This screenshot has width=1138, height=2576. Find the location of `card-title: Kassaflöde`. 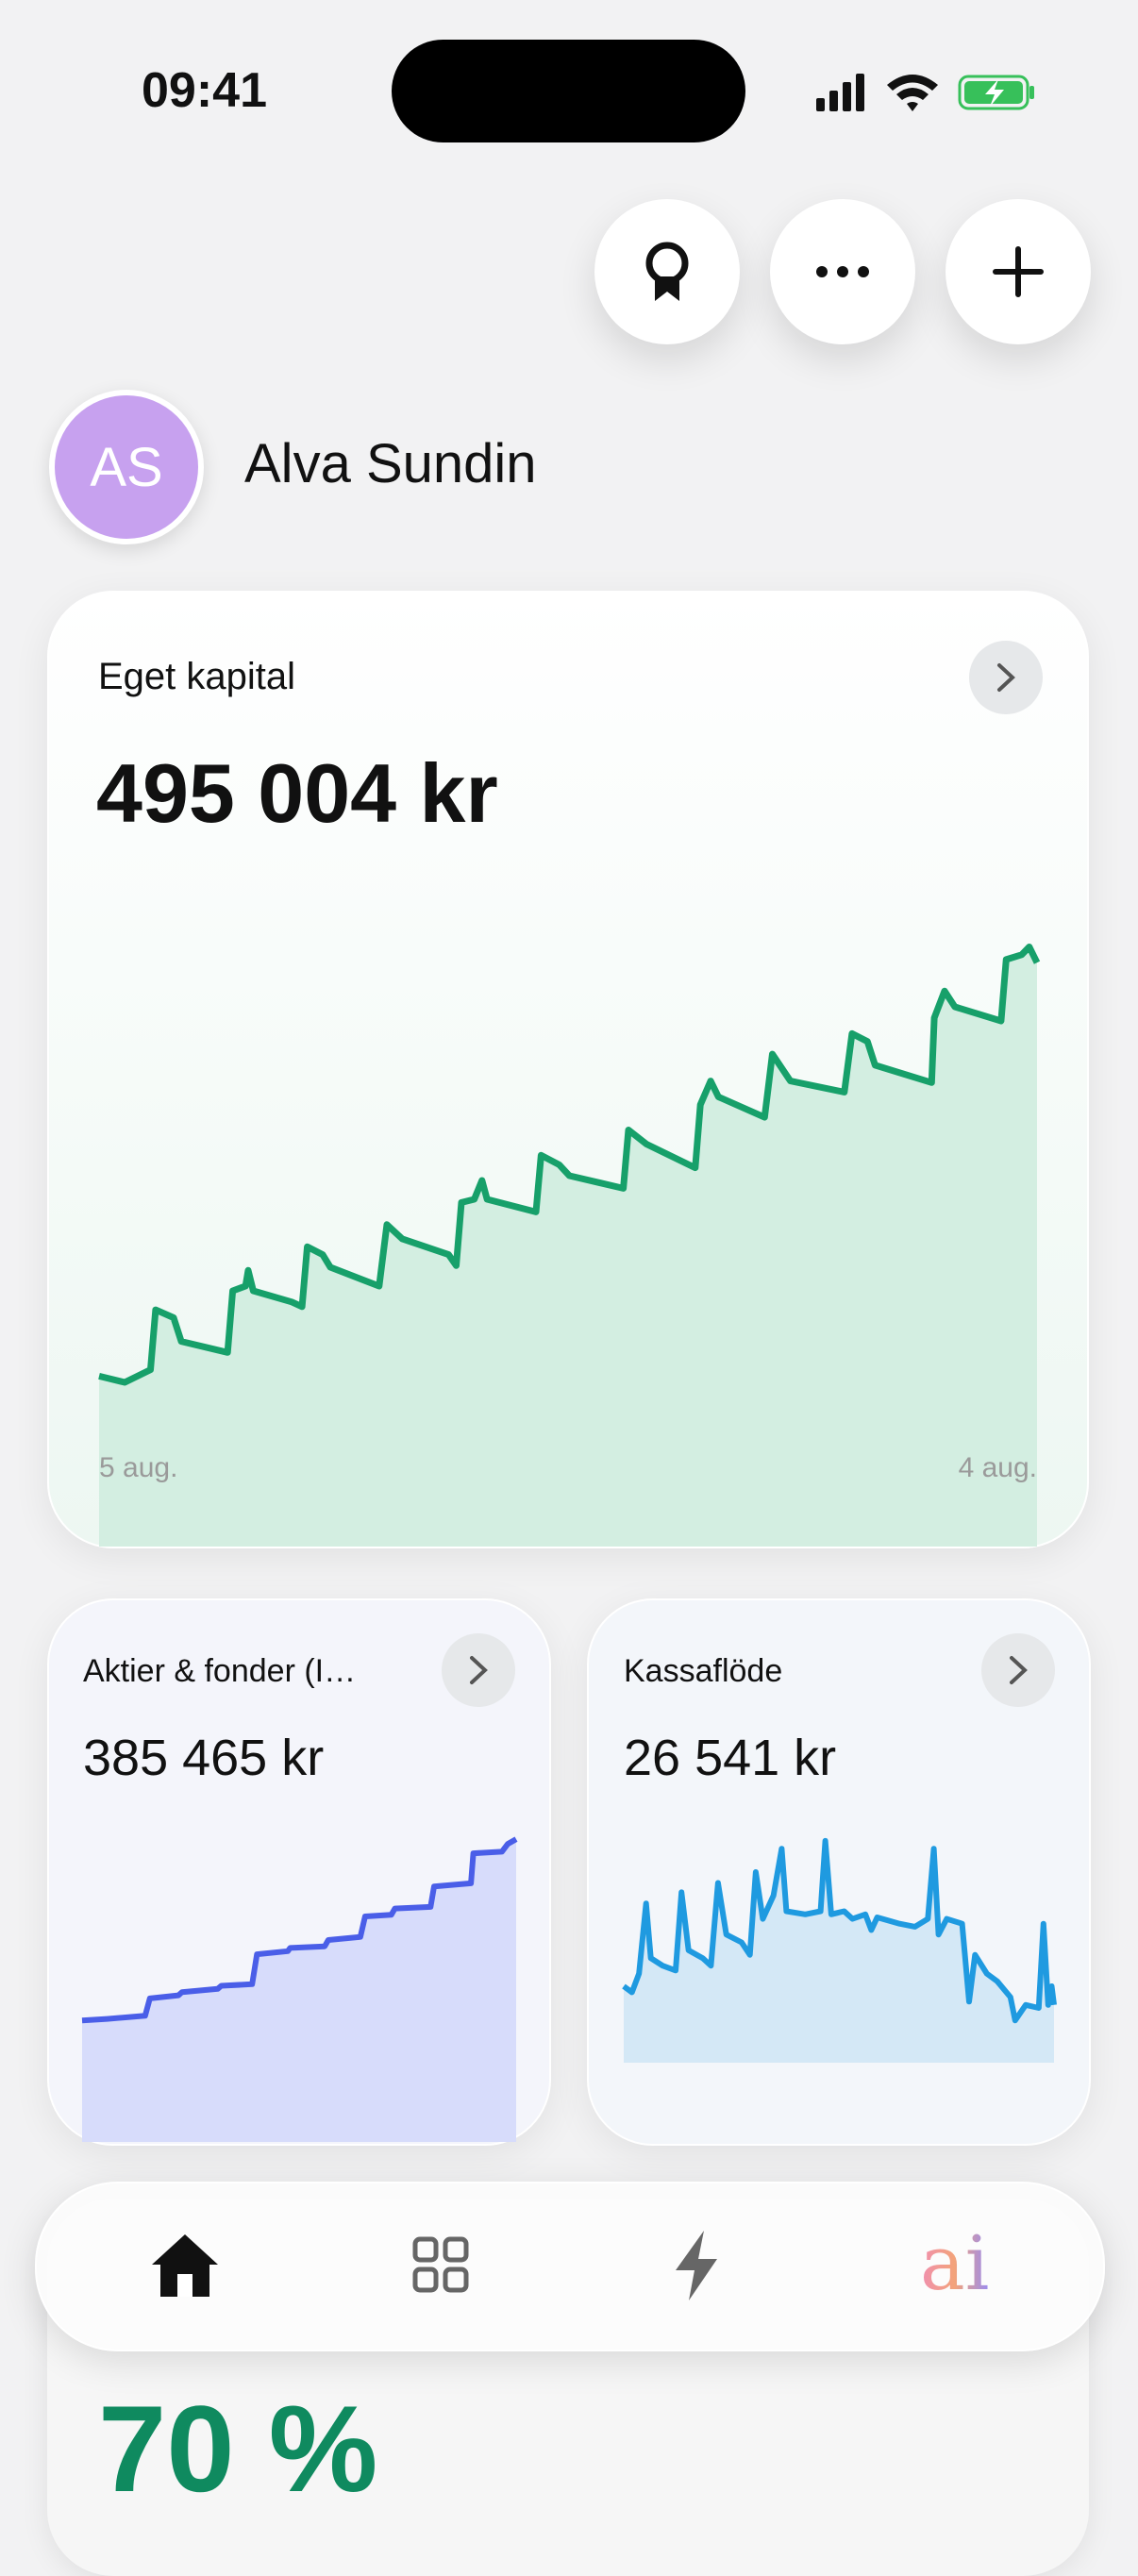

card-title: Kassaflöde is located at coordinates (703, 1671).